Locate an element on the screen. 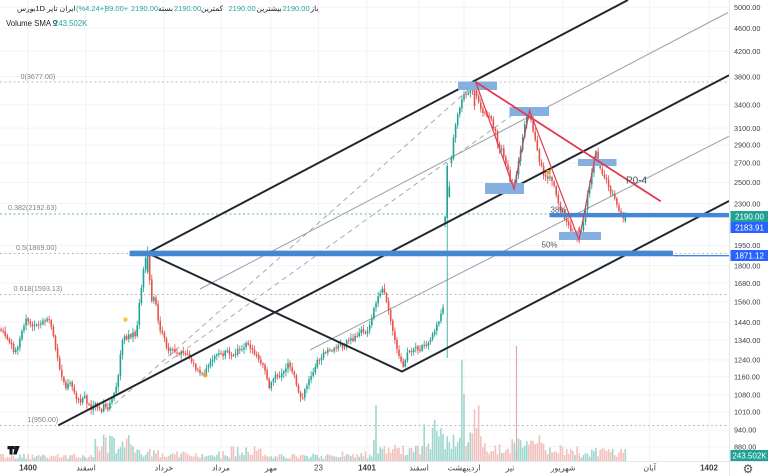 This screenshot has height=476, width=768. svg-text: آبان is located at coordinates (650, 468).